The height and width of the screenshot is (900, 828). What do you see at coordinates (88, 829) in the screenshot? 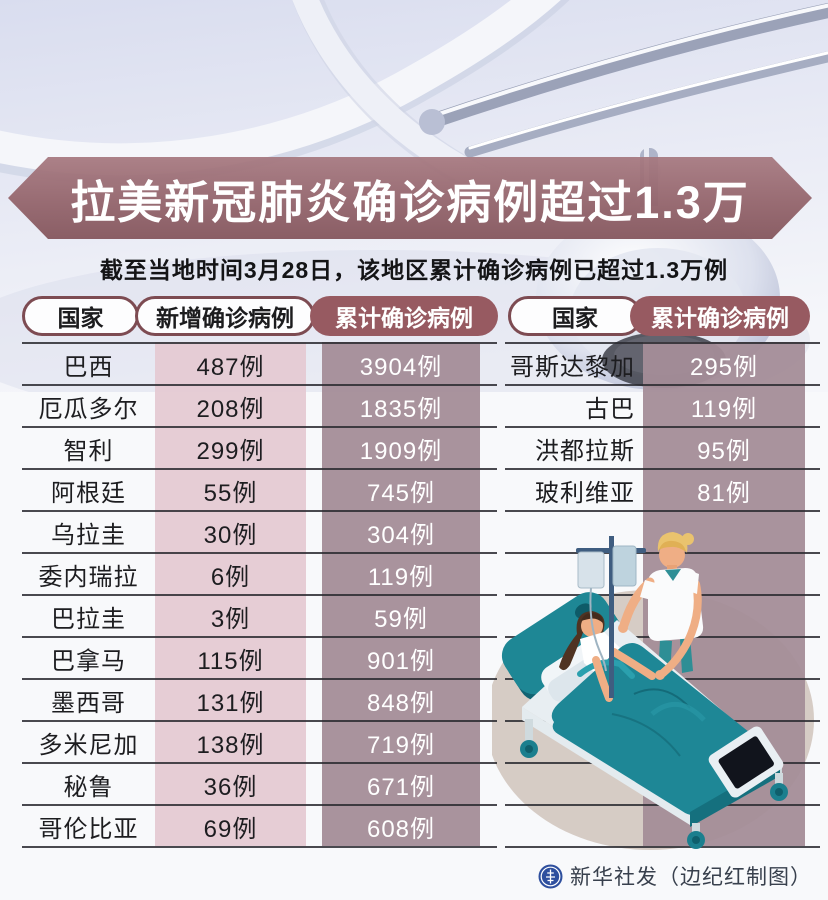
I see `country-cell: 哥伦比亚` at bounding box center [88, 829].